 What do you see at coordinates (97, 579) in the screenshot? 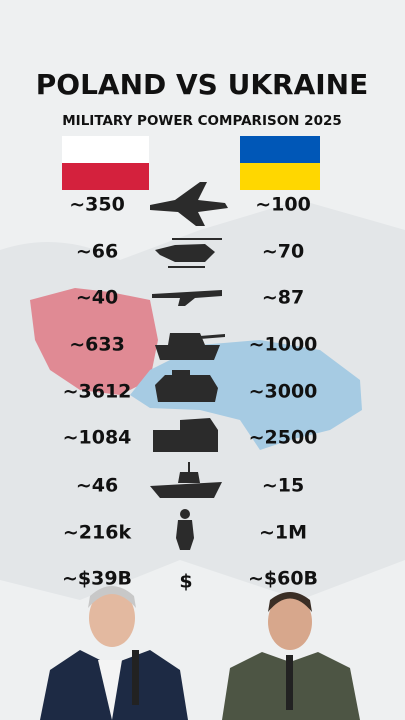
I see `poland-value: ~$39B` at bounding box center [97, 579].